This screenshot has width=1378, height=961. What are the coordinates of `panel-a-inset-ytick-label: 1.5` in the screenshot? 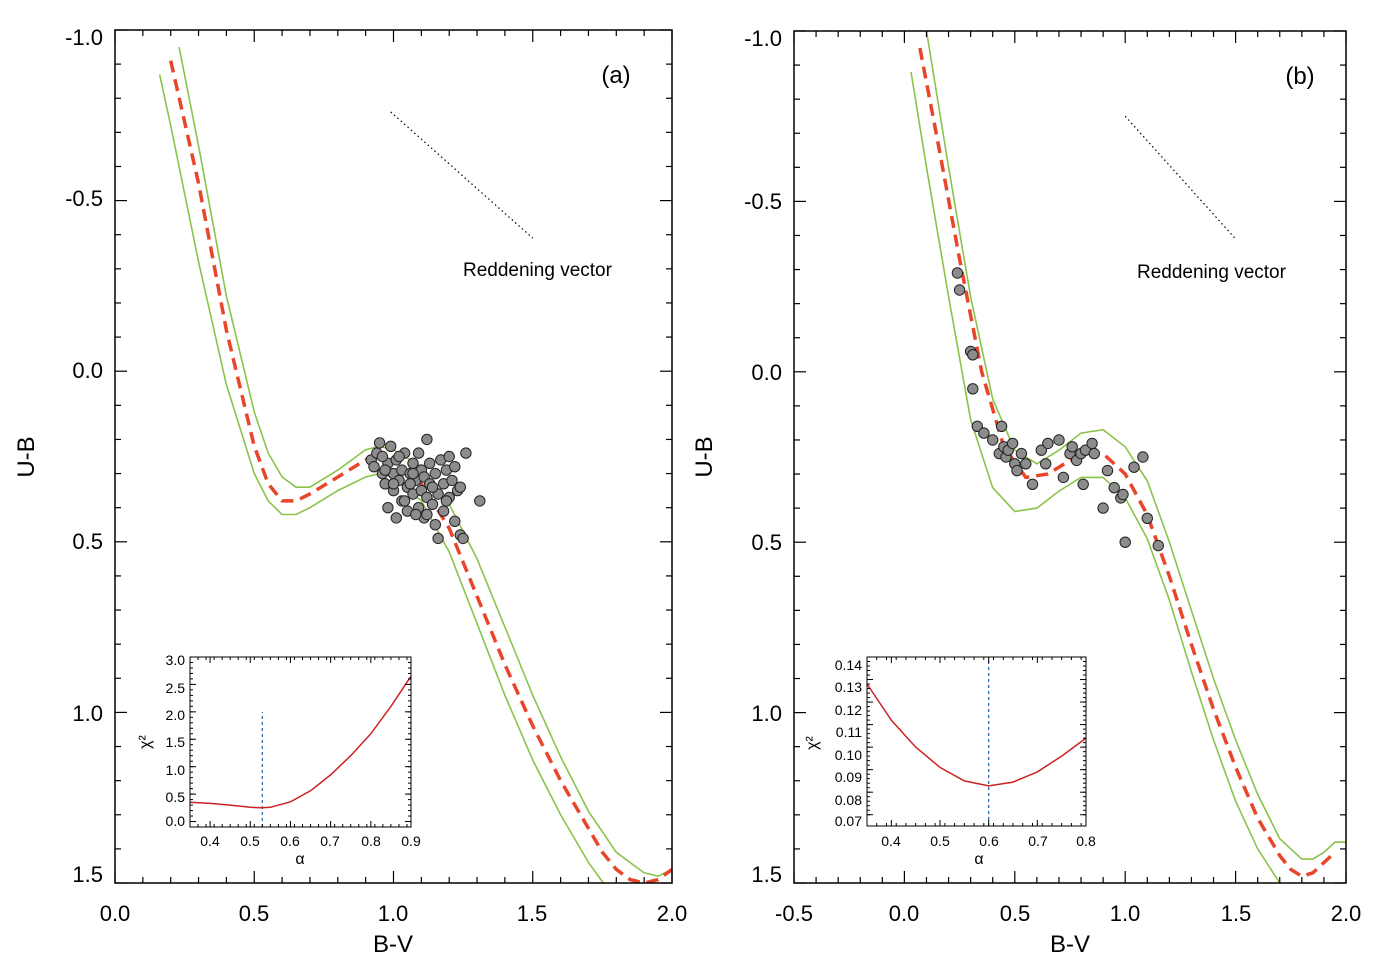 It's located at (176, 742).